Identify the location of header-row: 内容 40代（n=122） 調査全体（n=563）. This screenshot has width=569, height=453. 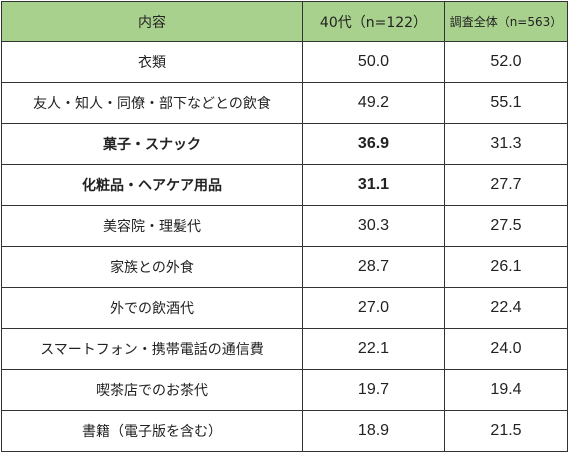
(284, 21).